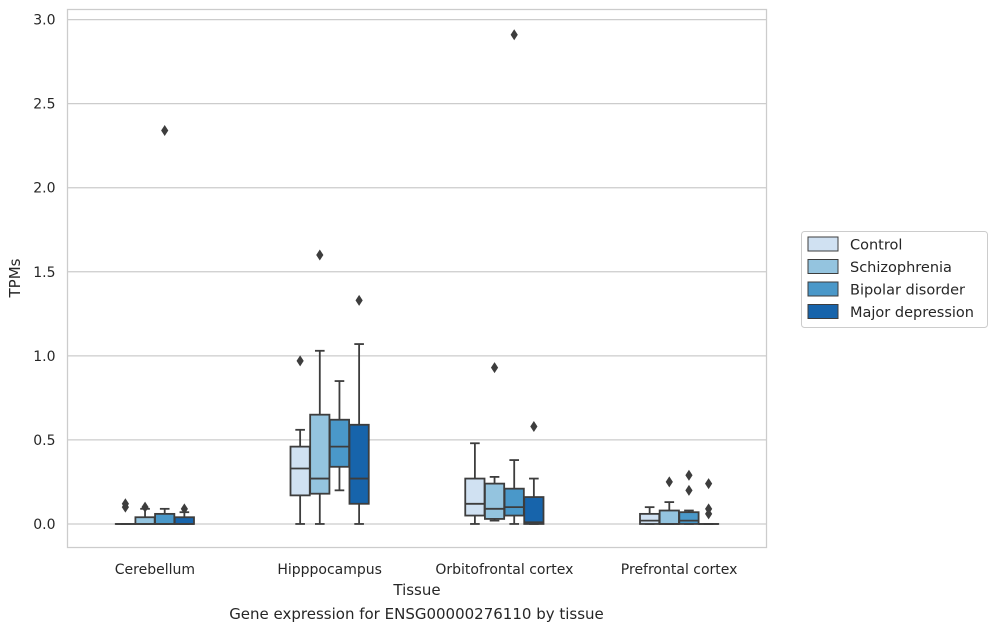  I want to click on legend-frame, so click(894, 279).